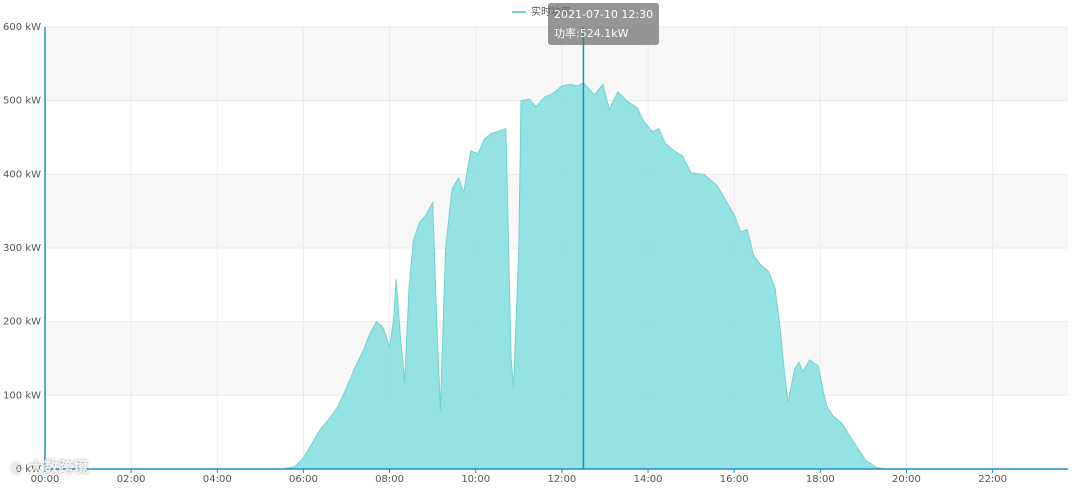 This screenshot has height=493, width=1080. Describe the element at coordinates (303, 479) in the screenshot. I see `x-tick-label: 06:00` at that location.